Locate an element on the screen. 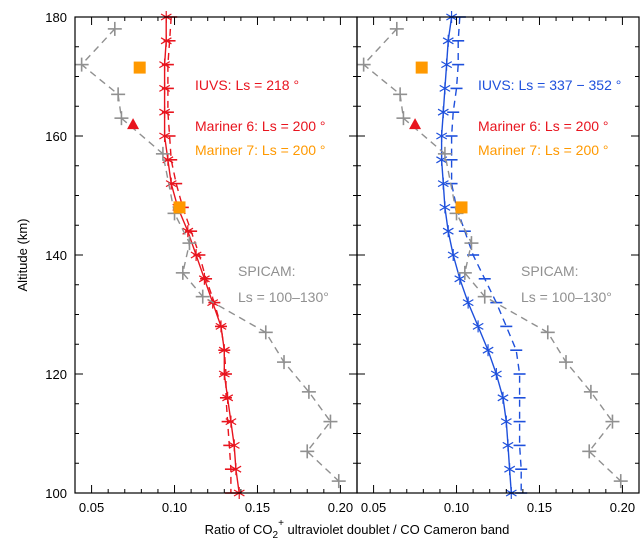 This screenshot has width=642, height=541. x-axis-label-main: Ratio of CO is located at coordinates (239, 529).